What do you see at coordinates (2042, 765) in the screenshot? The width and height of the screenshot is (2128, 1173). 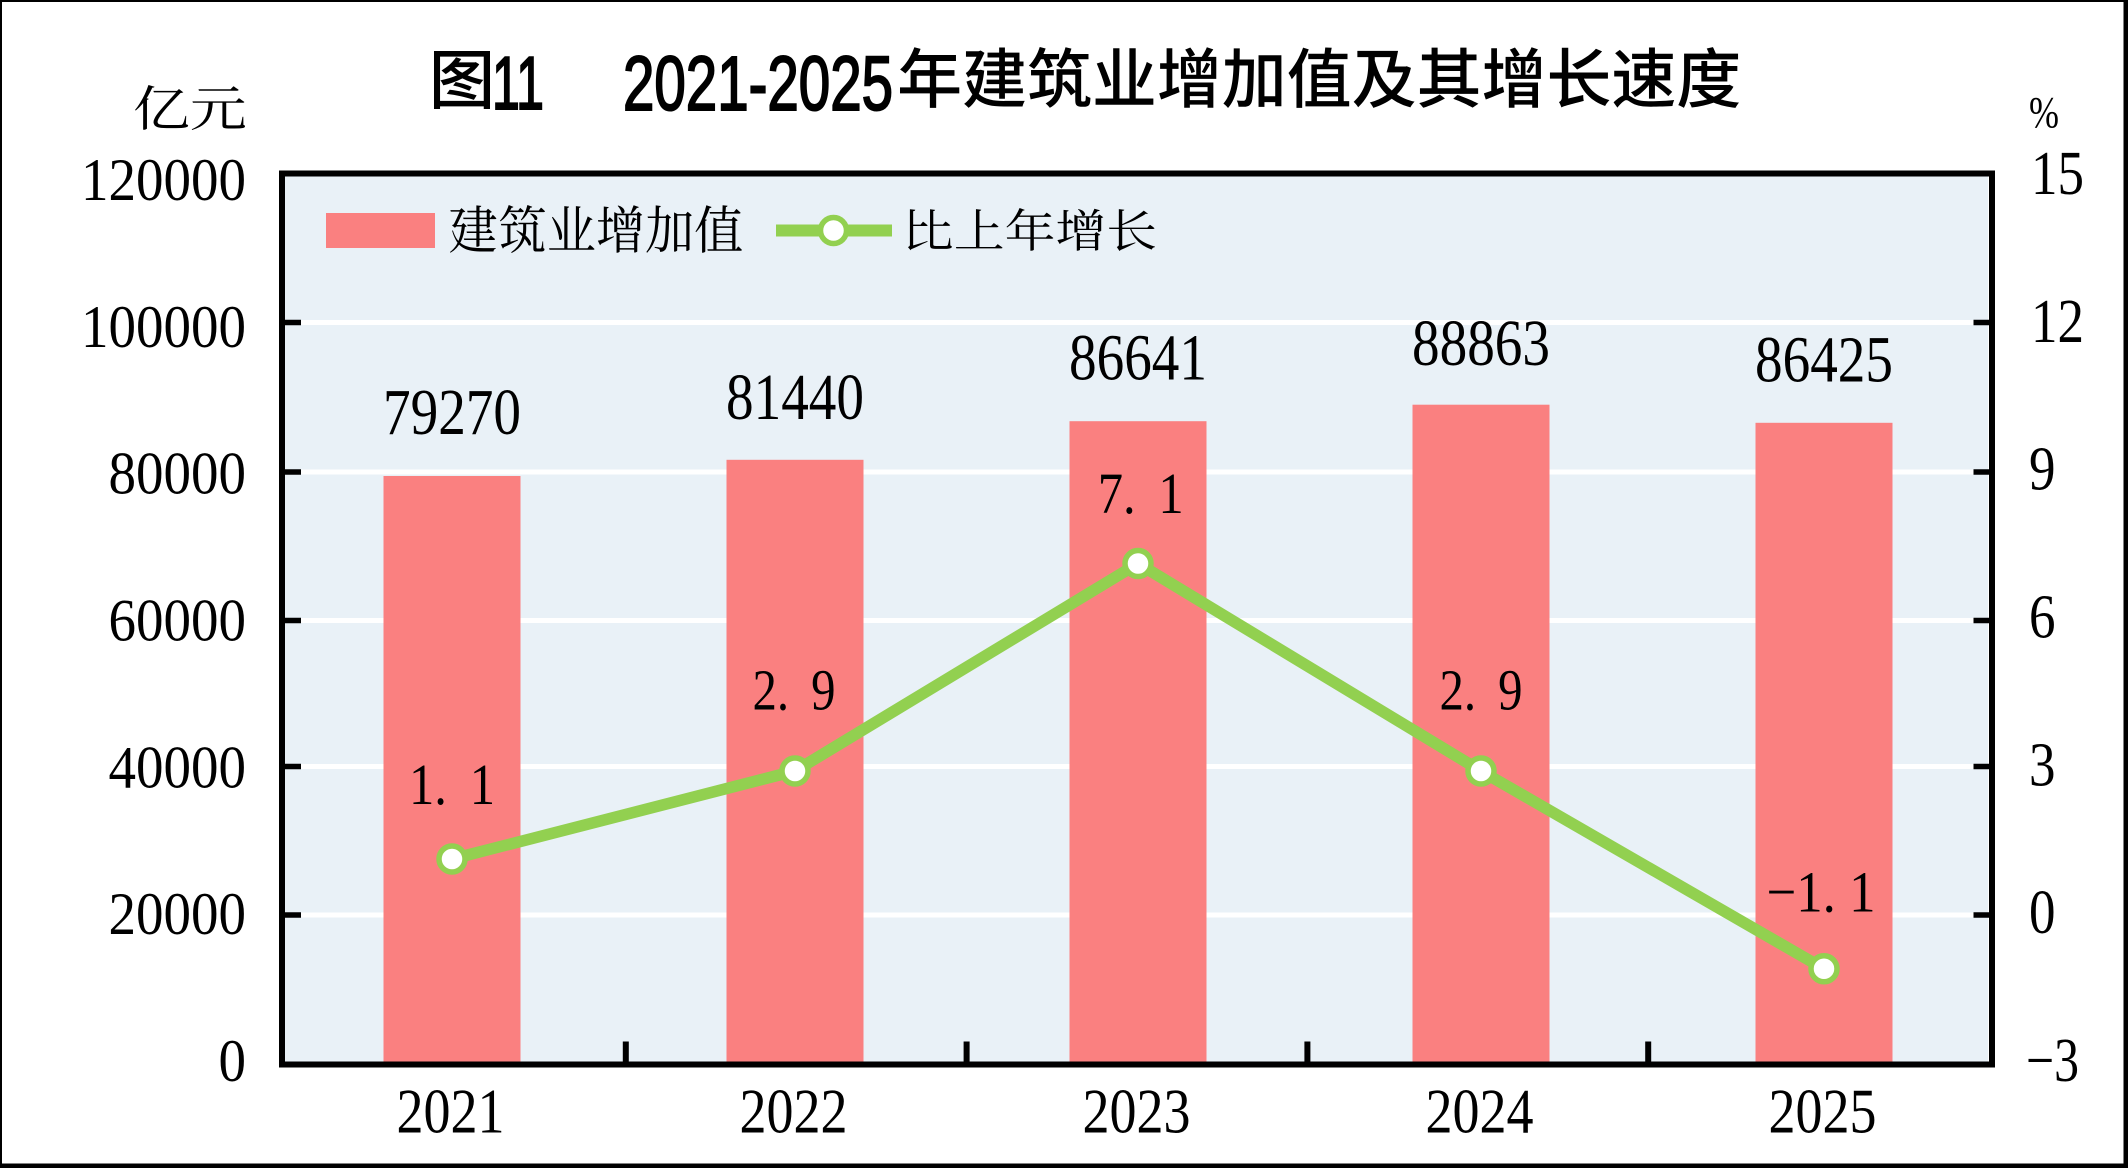 I see `svg-text: 3` at bounding box center [2042, 765].